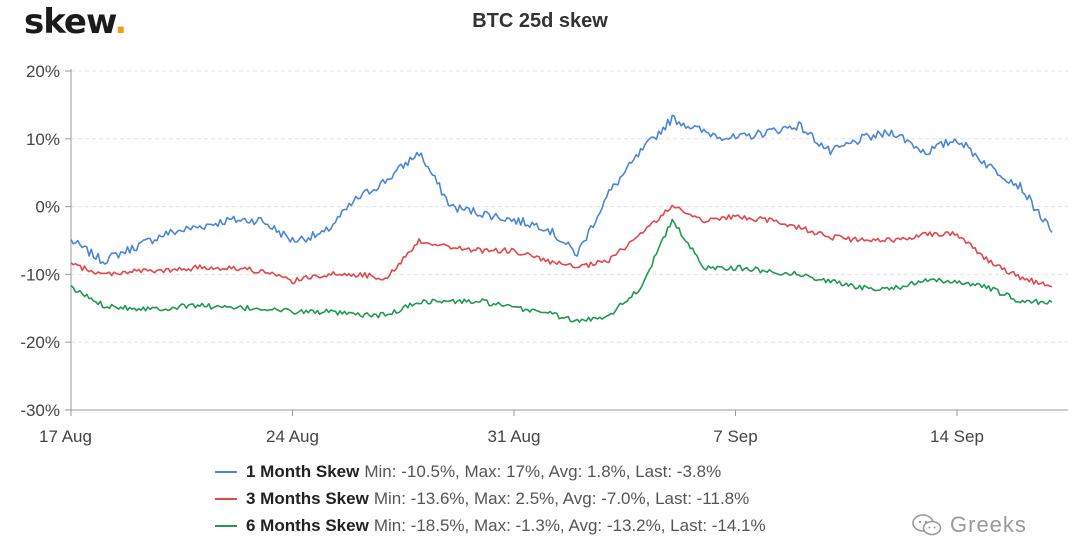 The image size is (1080, 543). I want to click on y-tick-label: 10%, so click(43, 139).